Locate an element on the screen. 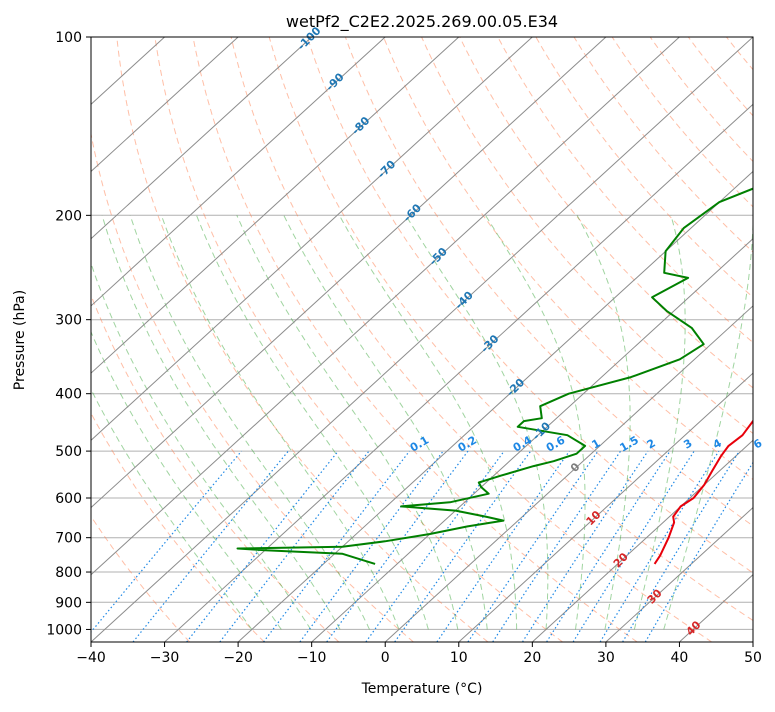 Image resolution: width=775 pixels, height=712 pixels. y-tick-label: 700 is located at coordinates (68, 539).